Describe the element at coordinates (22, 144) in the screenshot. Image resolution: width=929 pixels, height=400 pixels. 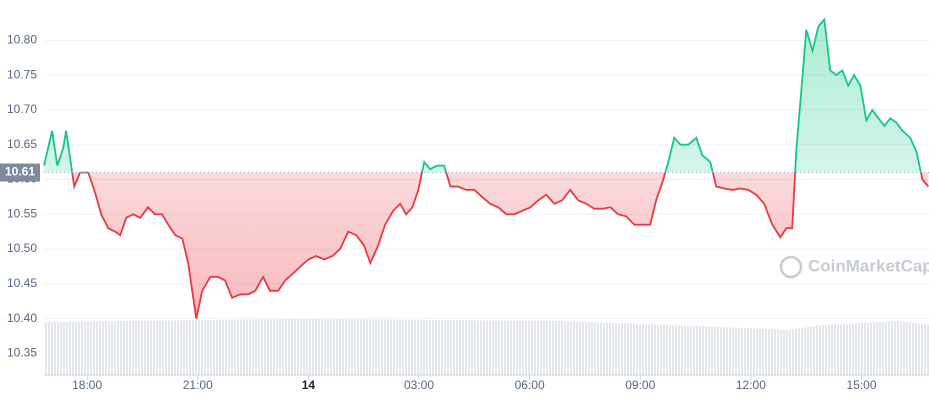
I see `y-tick-label: 10.65` at that location.